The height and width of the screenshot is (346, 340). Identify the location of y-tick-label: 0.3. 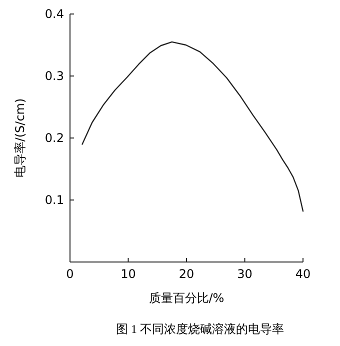
(54, 76).